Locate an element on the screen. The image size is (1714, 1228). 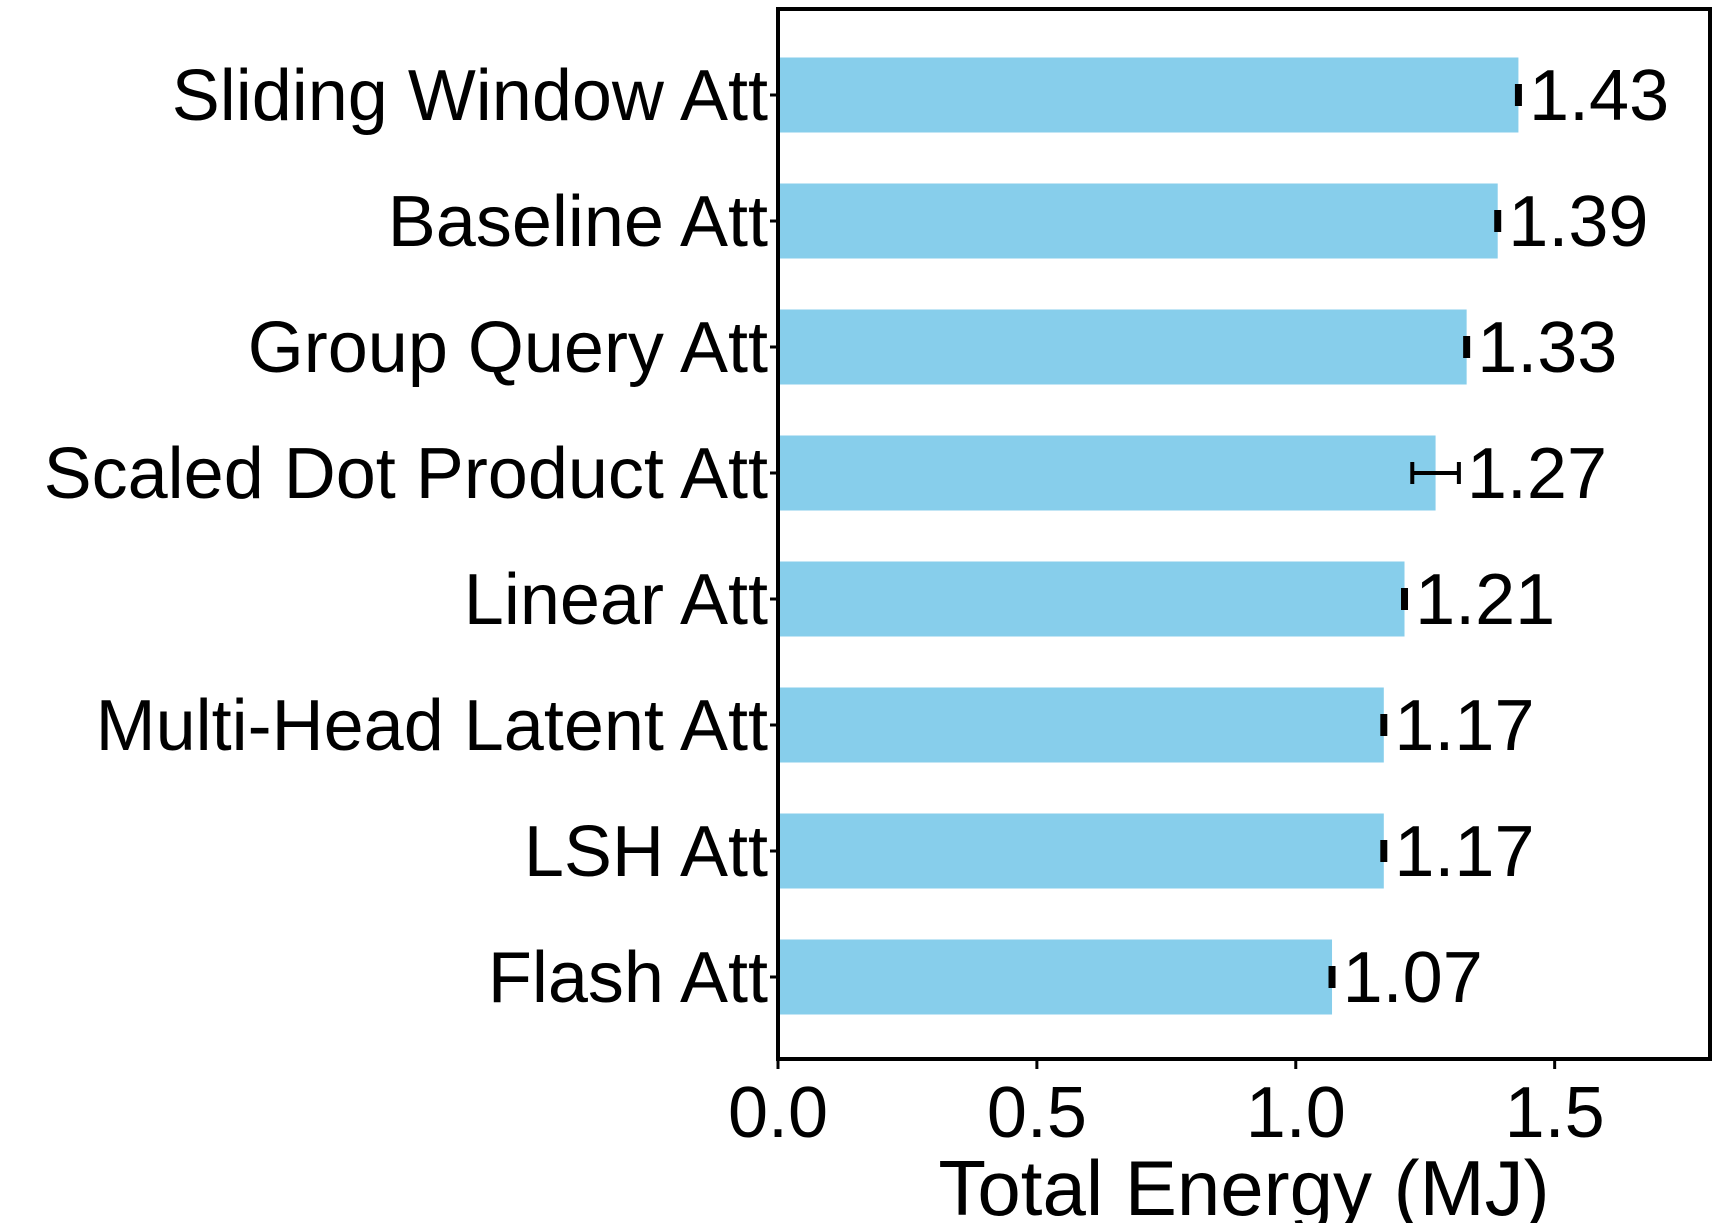
value-label: 1.27 is located at coordinates (1537, 474).